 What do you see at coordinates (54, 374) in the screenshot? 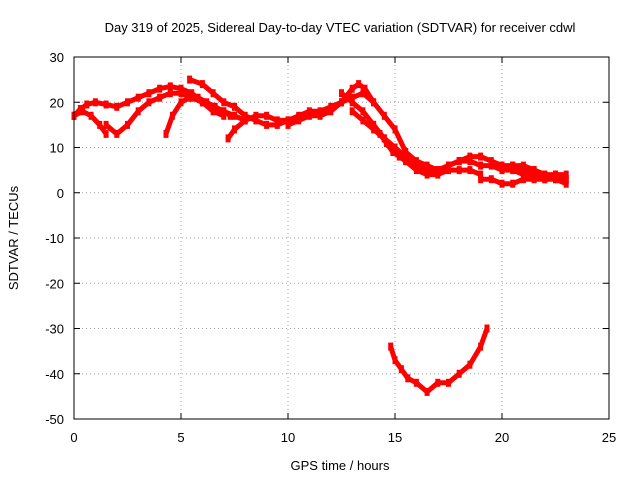
I see `y-tick-label: -40` at bounding box center [54, 374].